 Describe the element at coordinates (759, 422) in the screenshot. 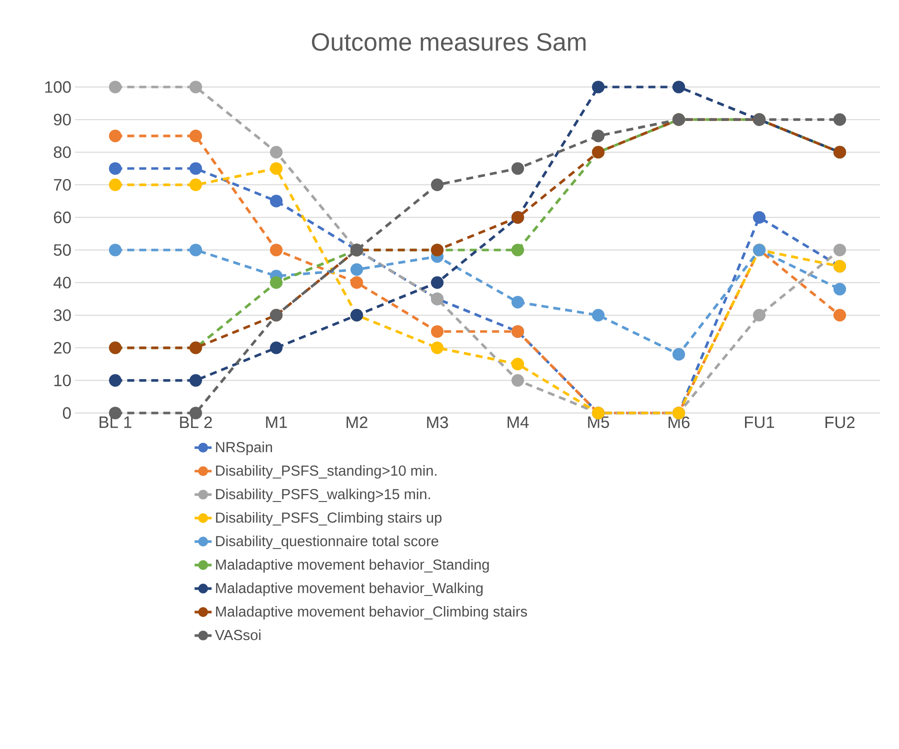

I see `x-tick-label: FU1` at that location.